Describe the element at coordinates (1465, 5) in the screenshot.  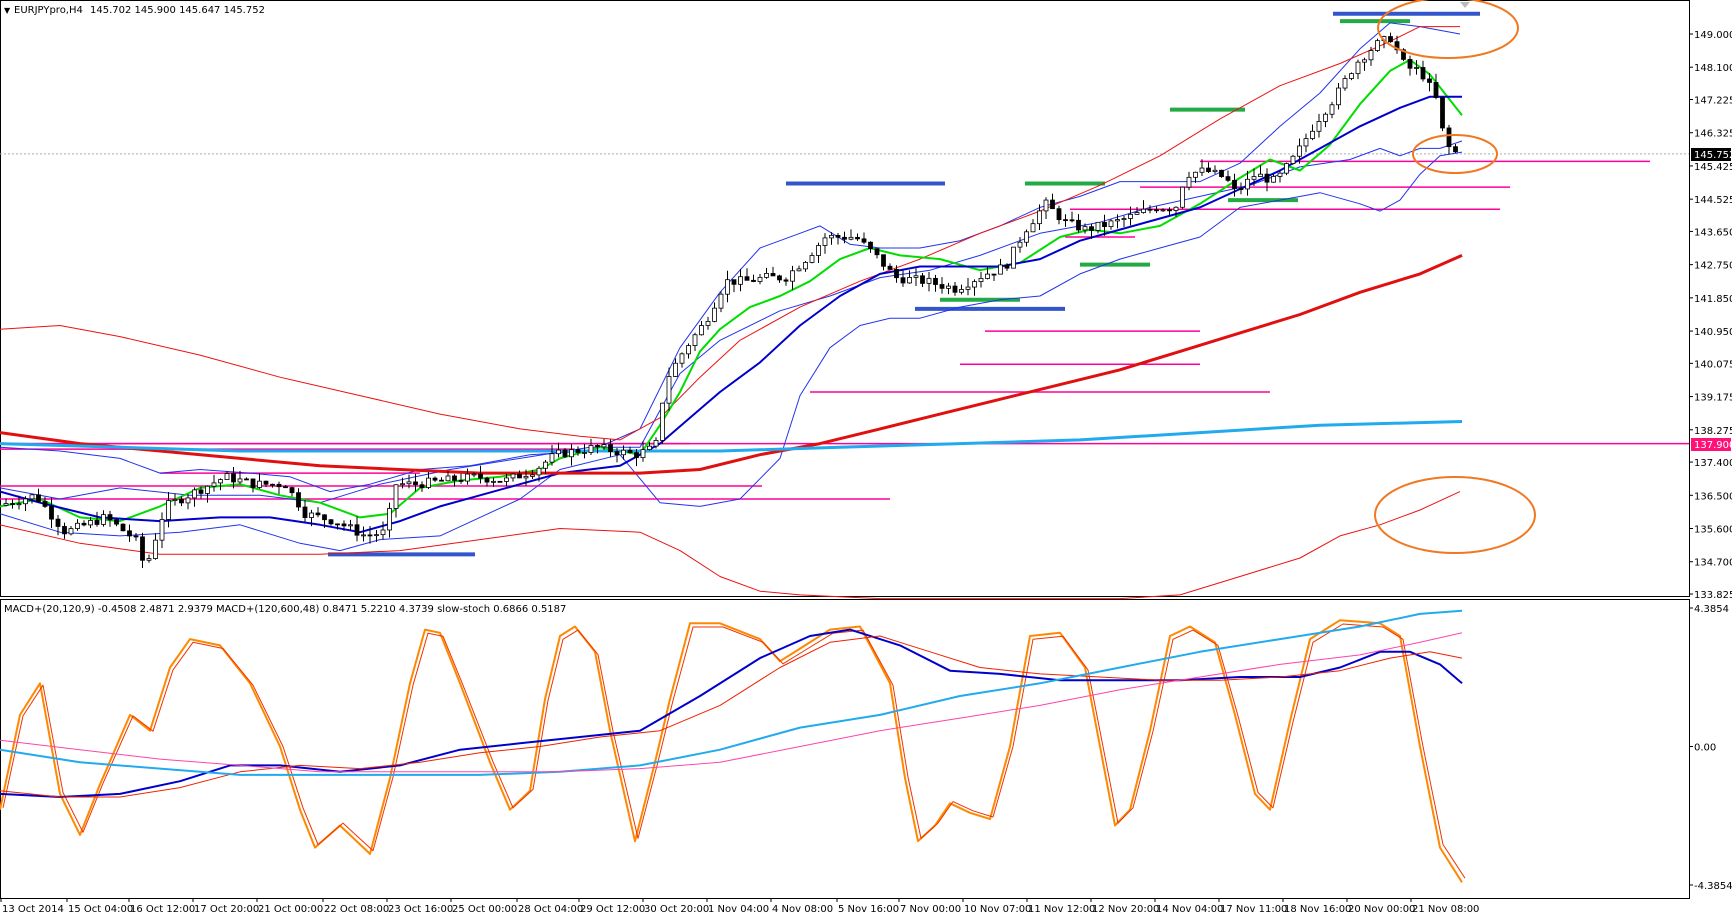
I see `shift-marker-icon` at that location.